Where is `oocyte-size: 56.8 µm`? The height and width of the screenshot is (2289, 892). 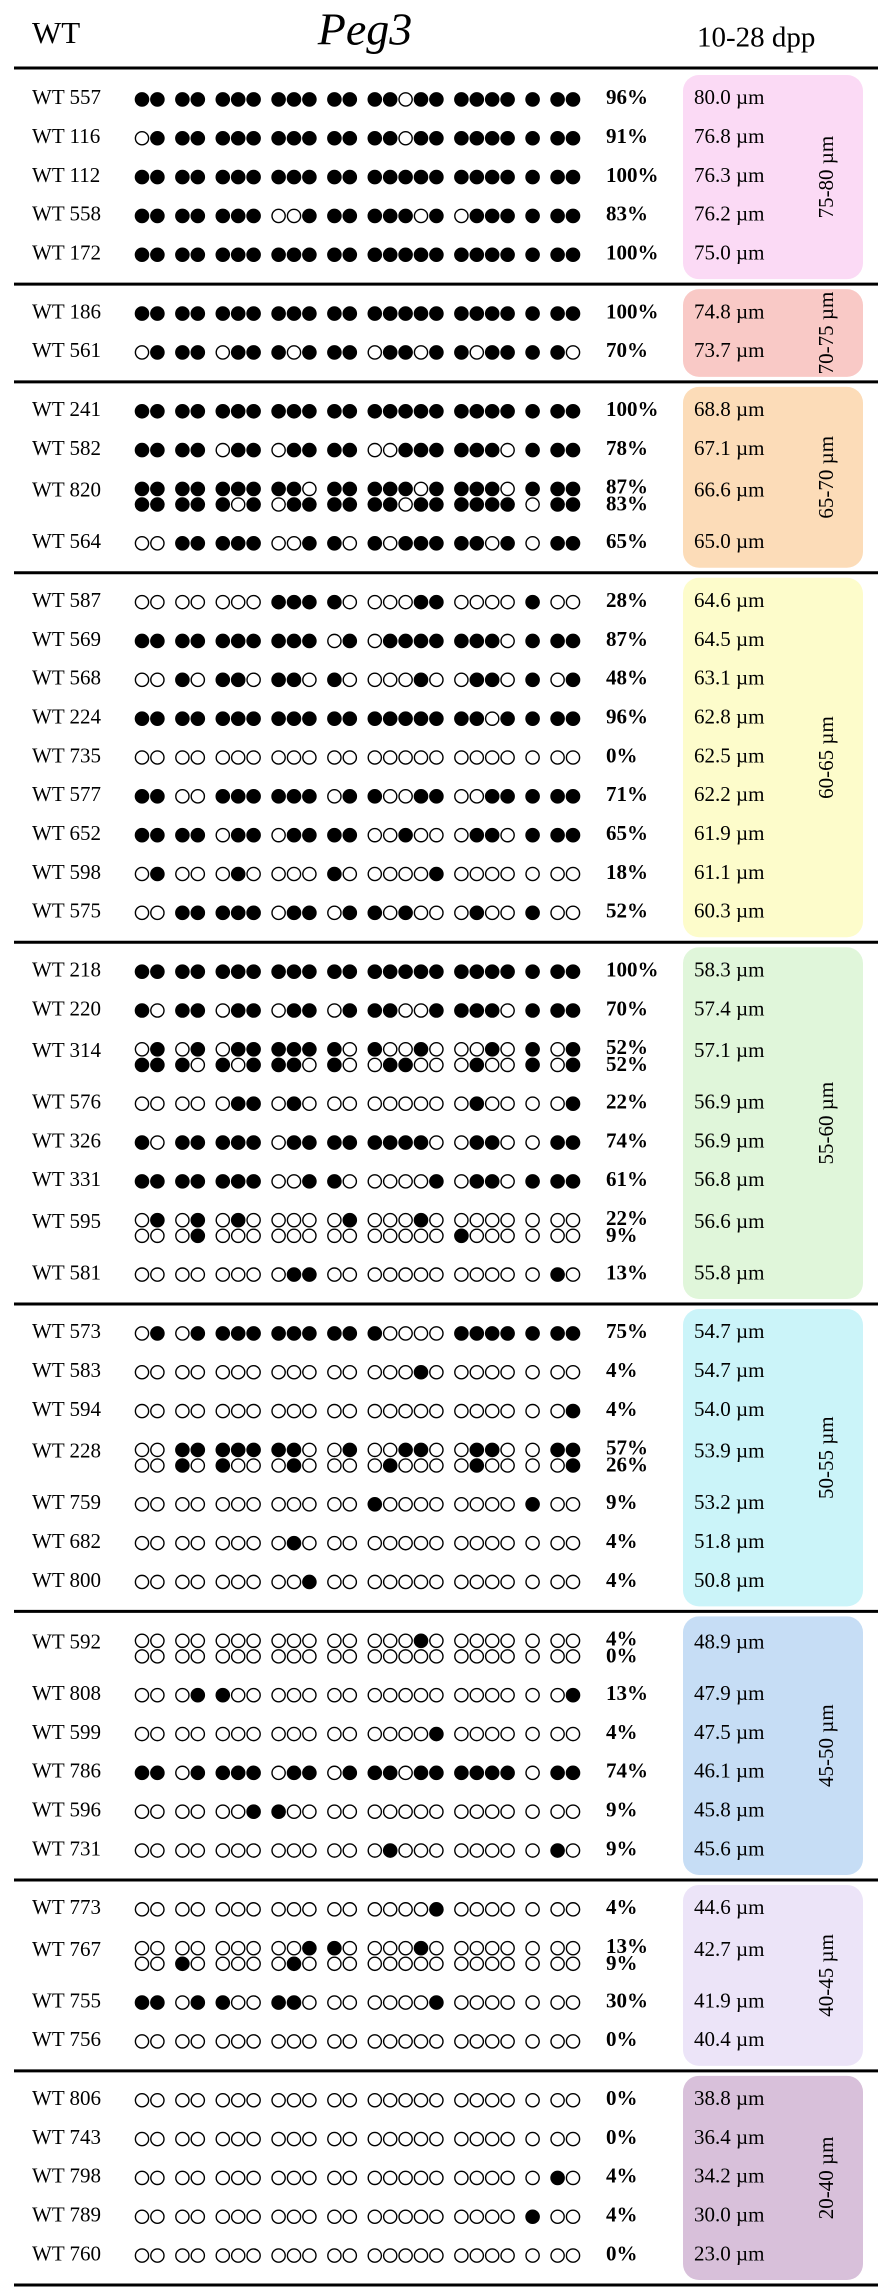 oocyte-size: 56.8 µm is located at coordinates (729, 1179).